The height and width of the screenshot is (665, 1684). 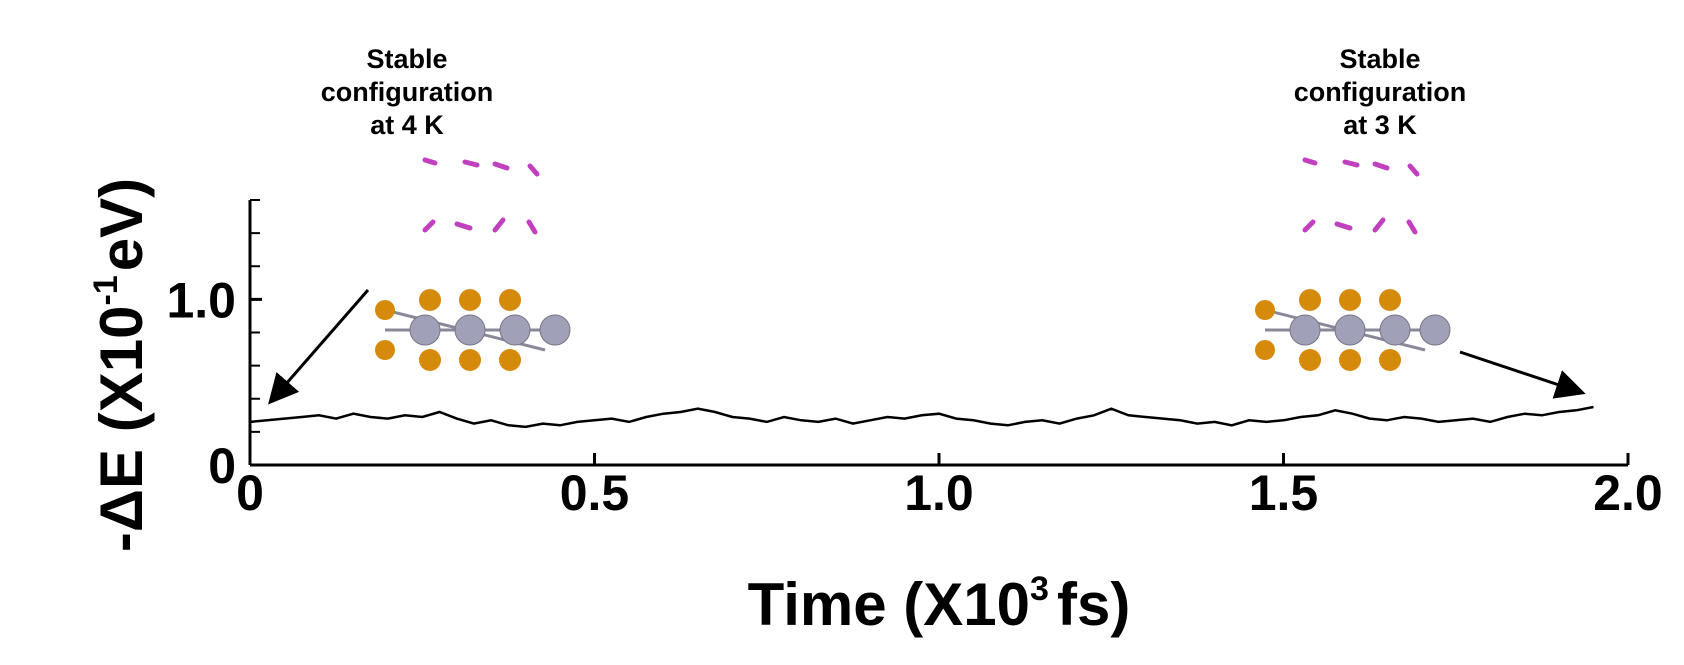 What do you see at coordinates (1039, 589) in the screenshot?
I see `x-axis-title-sup: 3` at bounding box center [1039, 589].